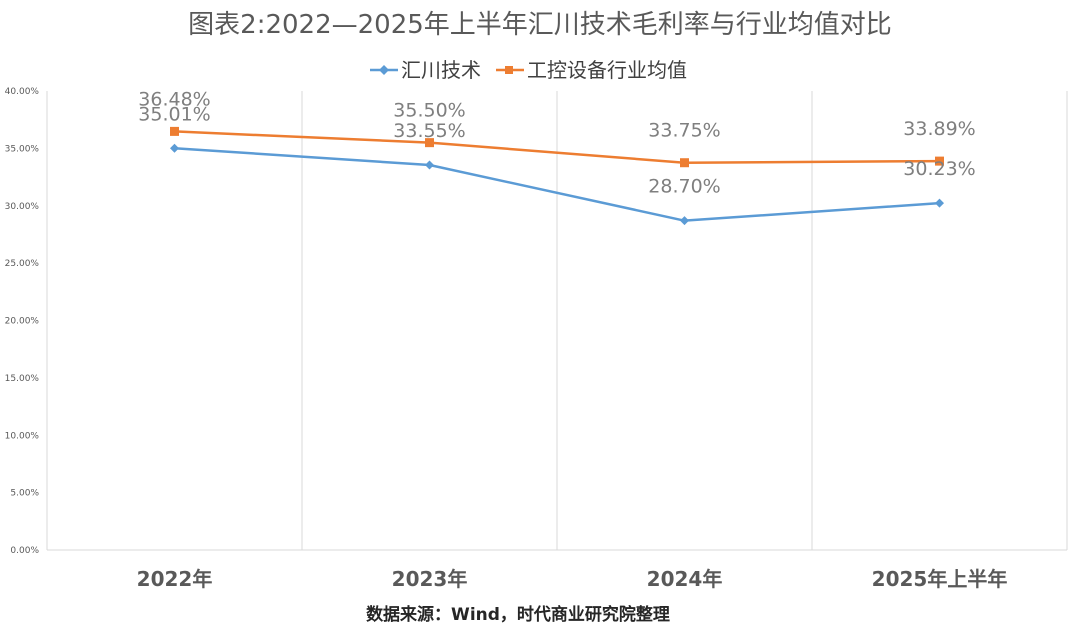 The height and width of the screenshot is (643, 1080). What do you see at coordinates (518, 614) in the screenshot?
I see `source-note: 数据来源：Wind，时代商业研究院整理` at bounding box center [518, 614].